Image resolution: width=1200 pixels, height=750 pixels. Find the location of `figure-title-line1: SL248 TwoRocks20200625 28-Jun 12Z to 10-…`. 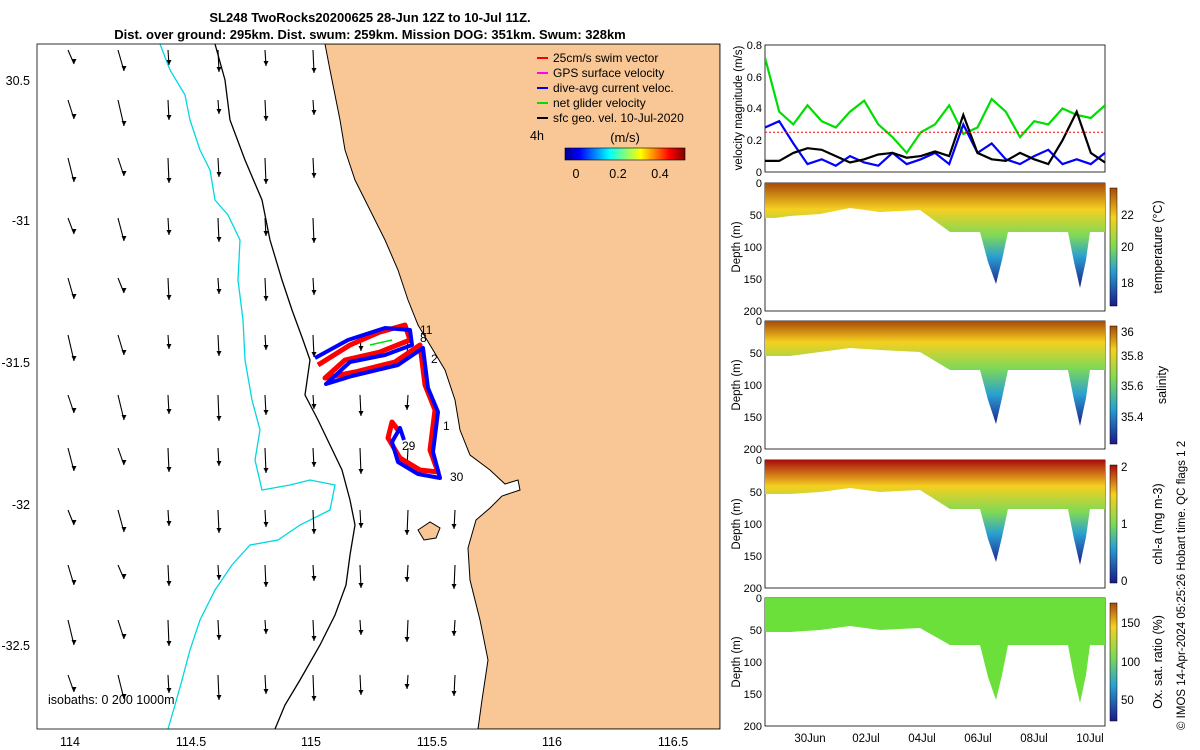

figure-title-line1: SL248 TwoRocks20200625 28-Jun 12Z to 10-… is located at coordinates (370, 17).